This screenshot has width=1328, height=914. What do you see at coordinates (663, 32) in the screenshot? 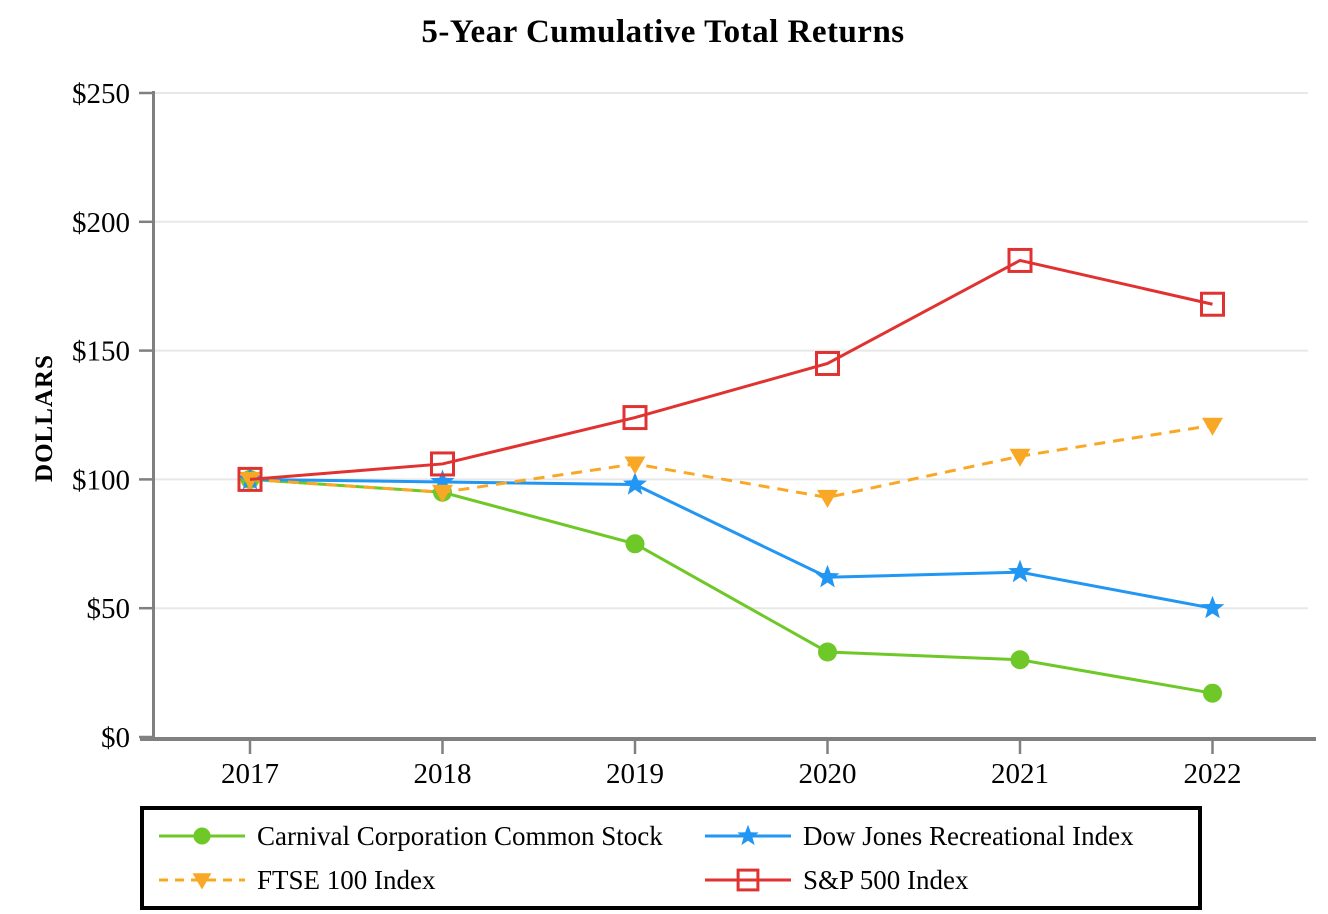
I see `chart-title: 5-Year Cumulative Total Returns` at bounding box center [663, 32].